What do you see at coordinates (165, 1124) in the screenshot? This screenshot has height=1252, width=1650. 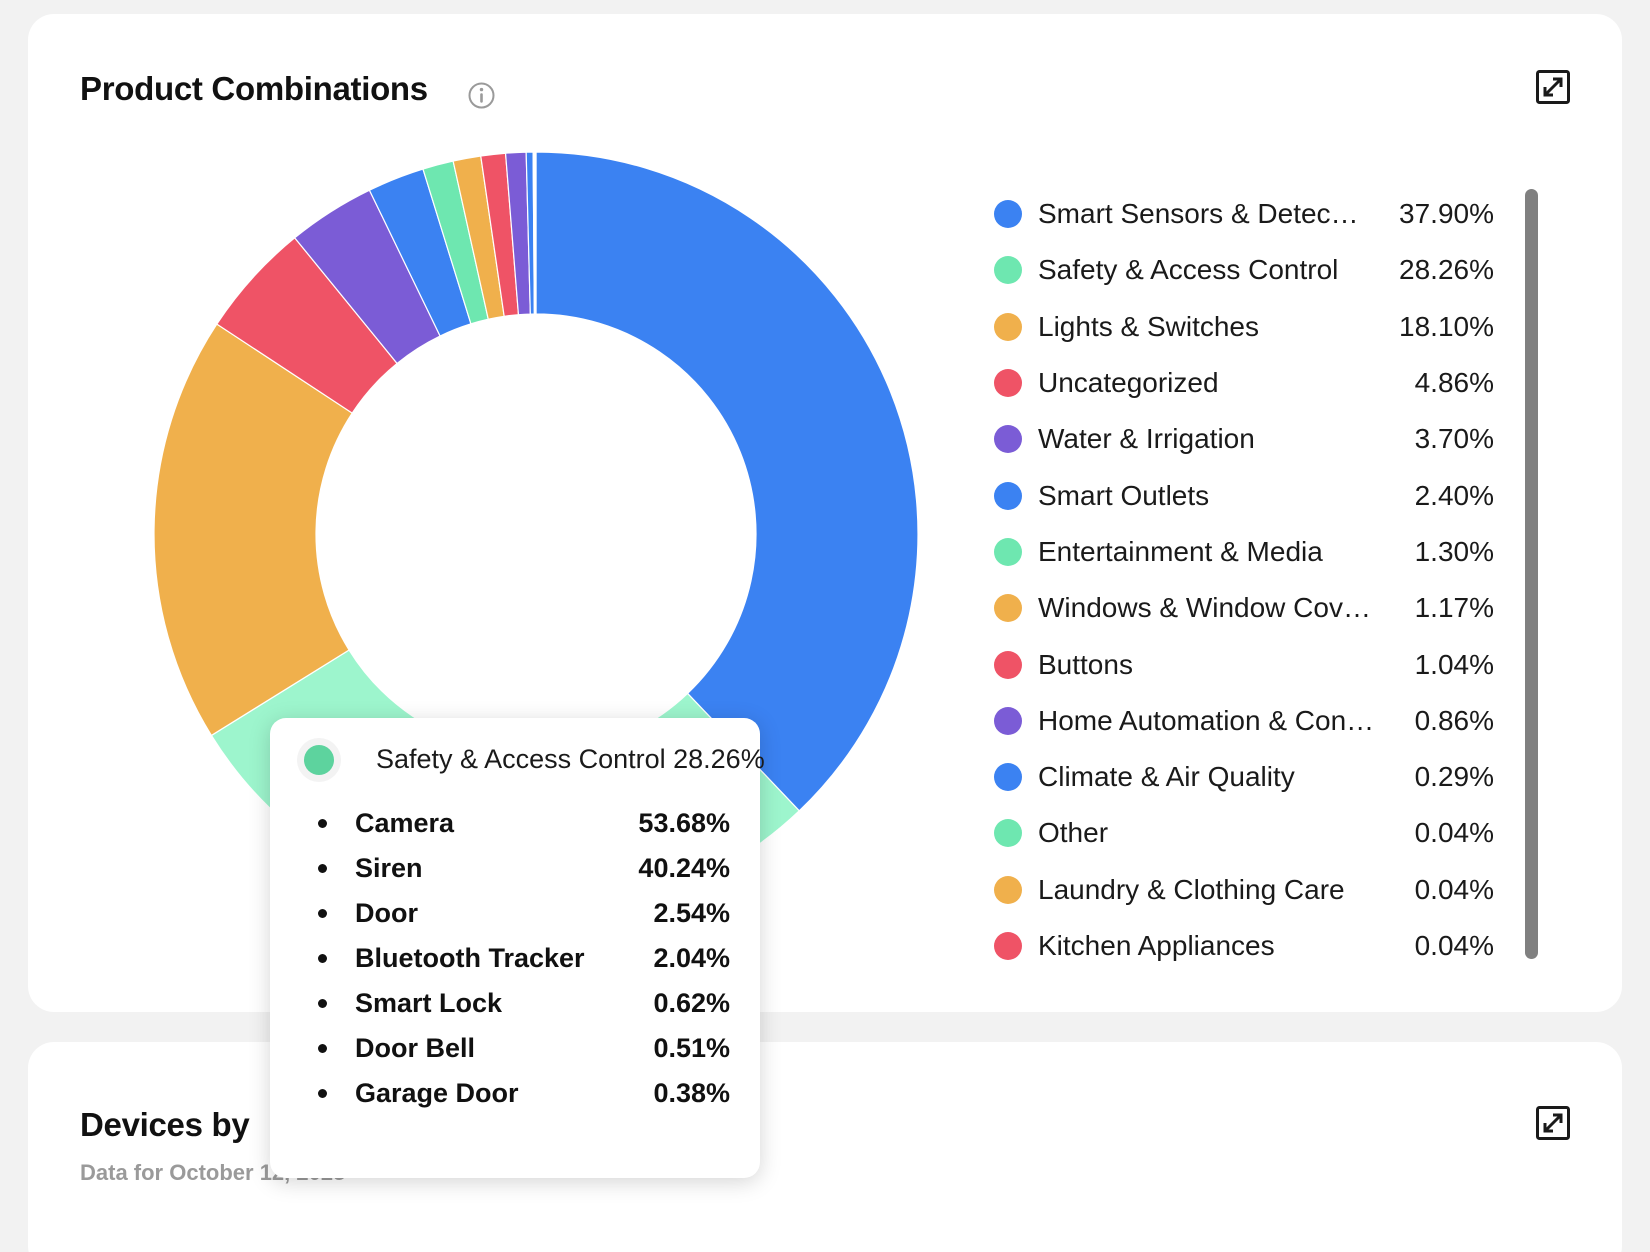 I see `devices-card-title: Devices by` at bounding box center [165, 1124].